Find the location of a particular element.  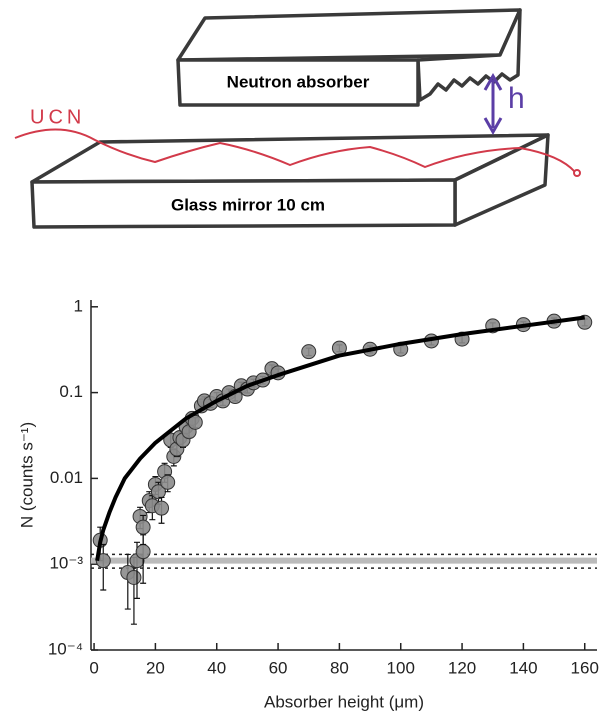

x-tick-label: 60 is located at coordinates (278, 667).